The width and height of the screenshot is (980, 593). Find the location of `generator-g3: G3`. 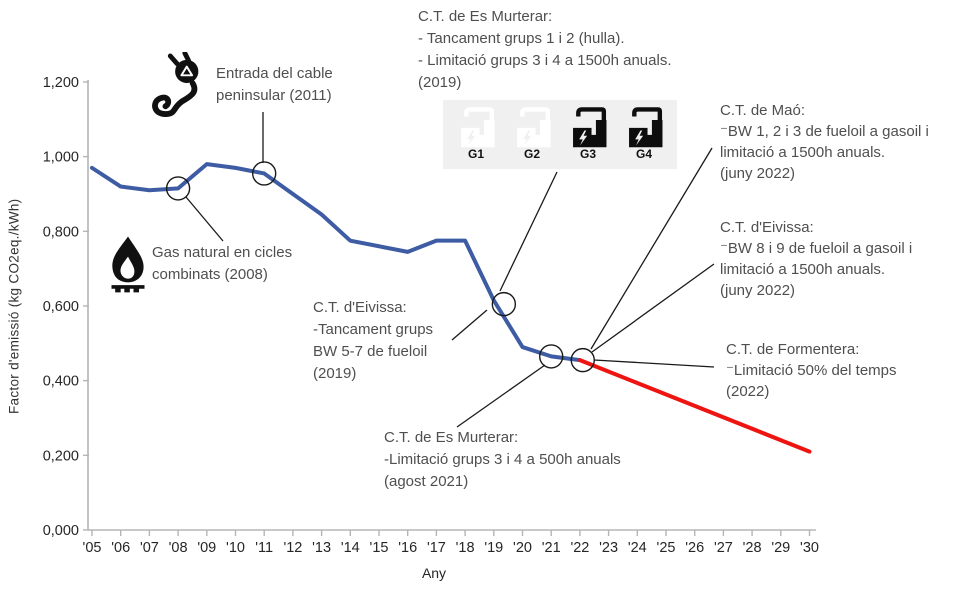

generator-g3: G3 is located at coordinates (588, 133).